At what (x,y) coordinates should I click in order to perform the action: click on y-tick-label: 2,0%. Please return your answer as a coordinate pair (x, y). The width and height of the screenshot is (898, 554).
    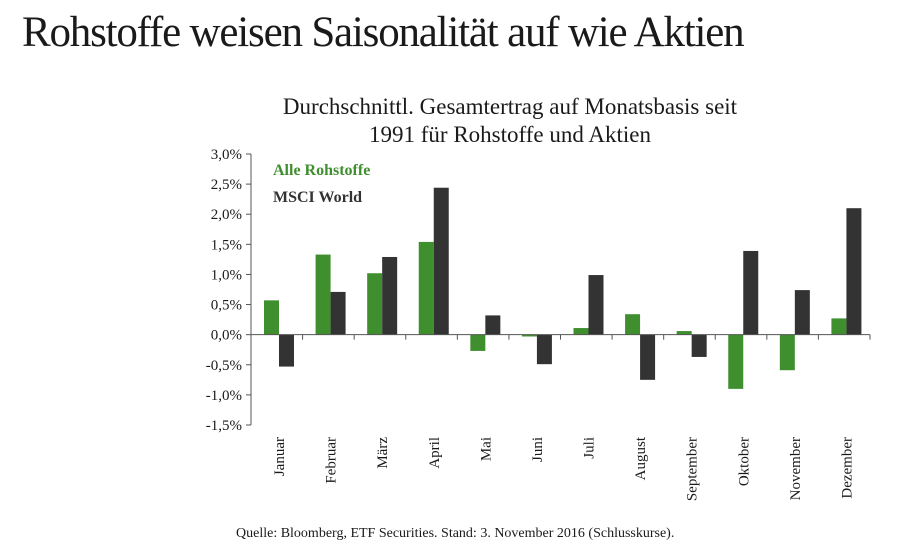
    Looking at the image, I should click on (226, 215).